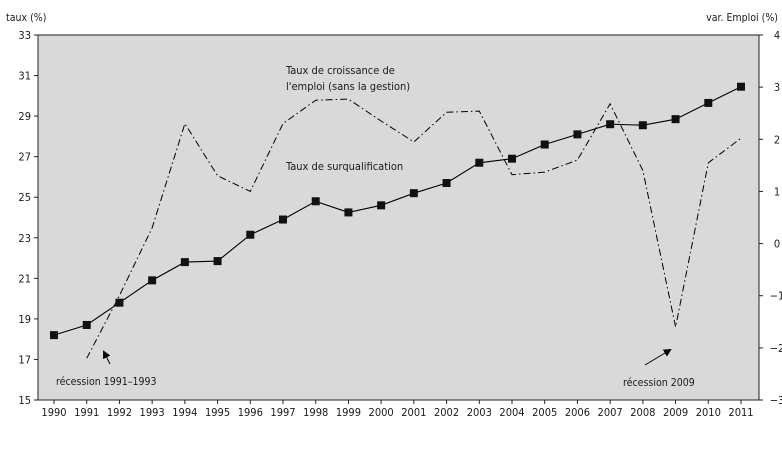 The width and height of the screenshot is (782, 449). I want to click on x-tick-label: 1999, so click(348, 412).